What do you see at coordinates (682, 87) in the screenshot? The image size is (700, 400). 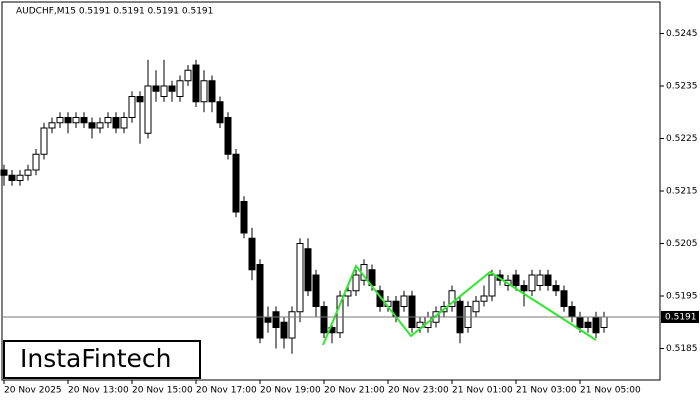 I see `y-tick-label: 0.5235` at bounding box center [682, 87].